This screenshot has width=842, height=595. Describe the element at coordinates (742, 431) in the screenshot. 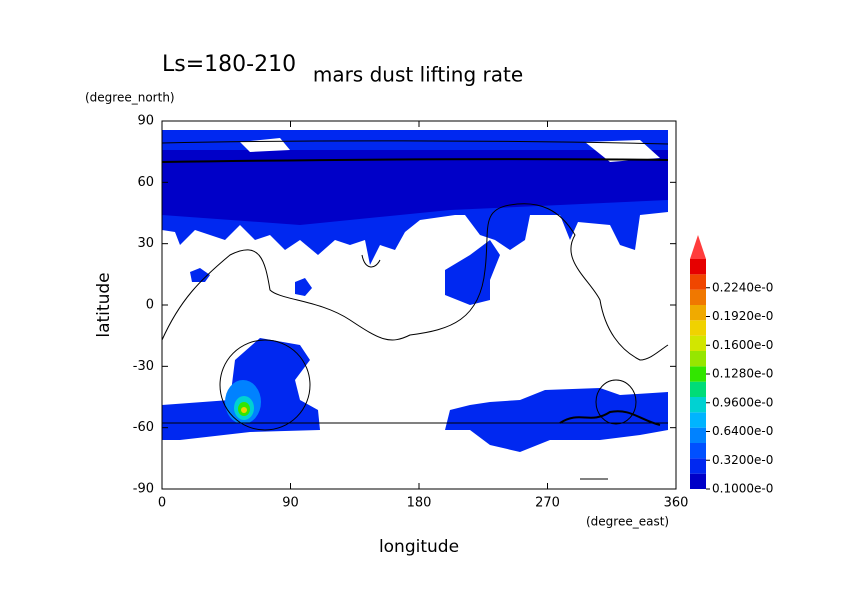

I see `colorbar-label: 0.6400e-0` at that location.